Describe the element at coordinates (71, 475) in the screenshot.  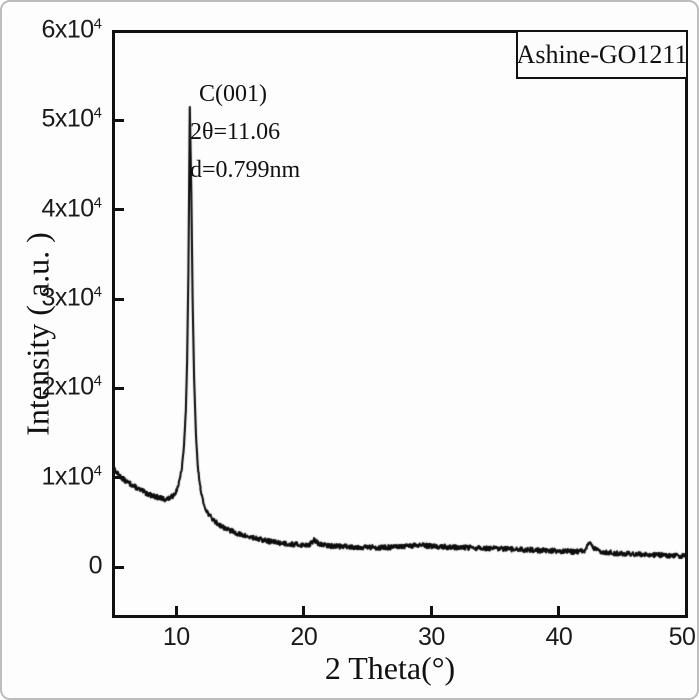
I see `y-tick-label: 1x10⁴` at that location.